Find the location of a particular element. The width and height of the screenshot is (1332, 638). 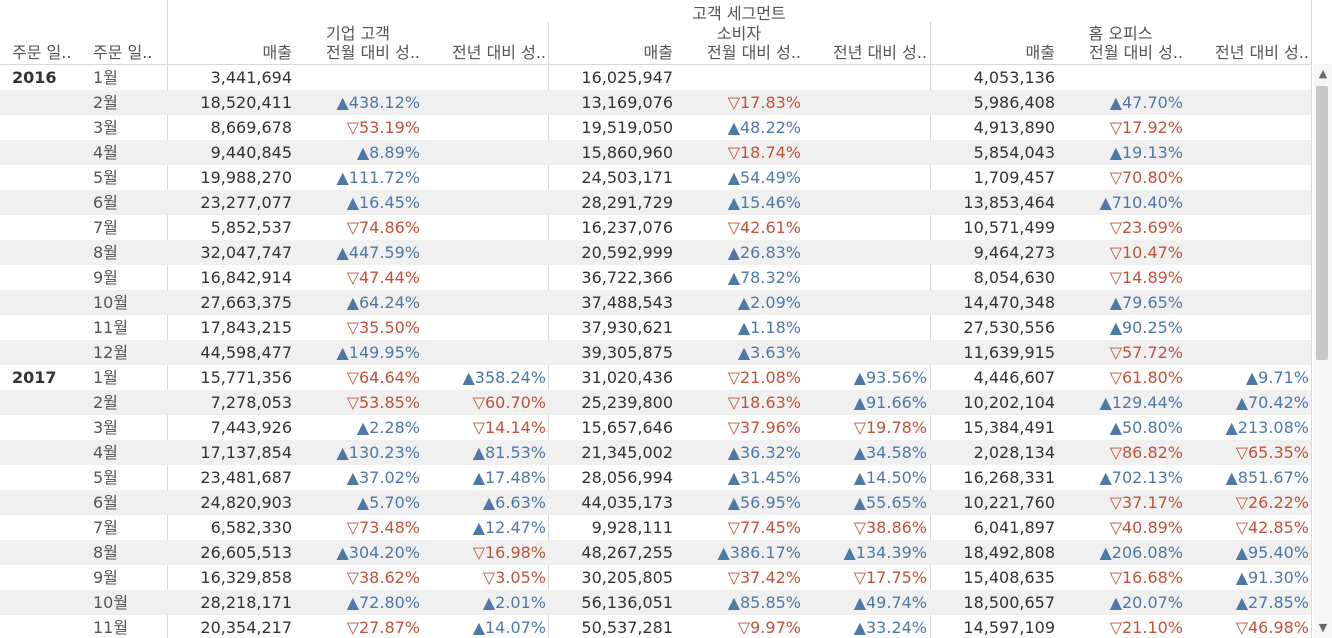

mom-growth-cell: ▲37.02% is located at coordinates (383, 477).